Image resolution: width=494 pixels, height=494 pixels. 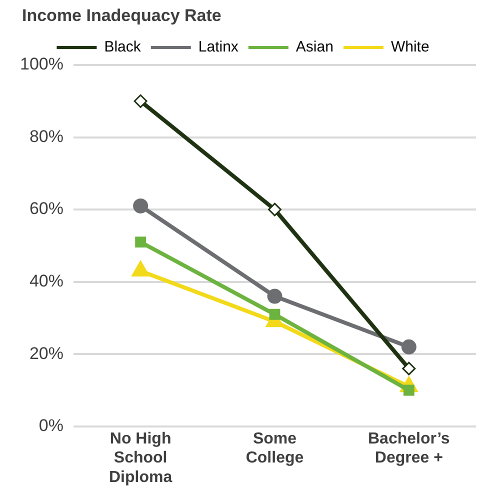 What do you see at coordinates (410, 47) in the screenshot?
I see `legend-label: White` at bounding box center [410, 47].